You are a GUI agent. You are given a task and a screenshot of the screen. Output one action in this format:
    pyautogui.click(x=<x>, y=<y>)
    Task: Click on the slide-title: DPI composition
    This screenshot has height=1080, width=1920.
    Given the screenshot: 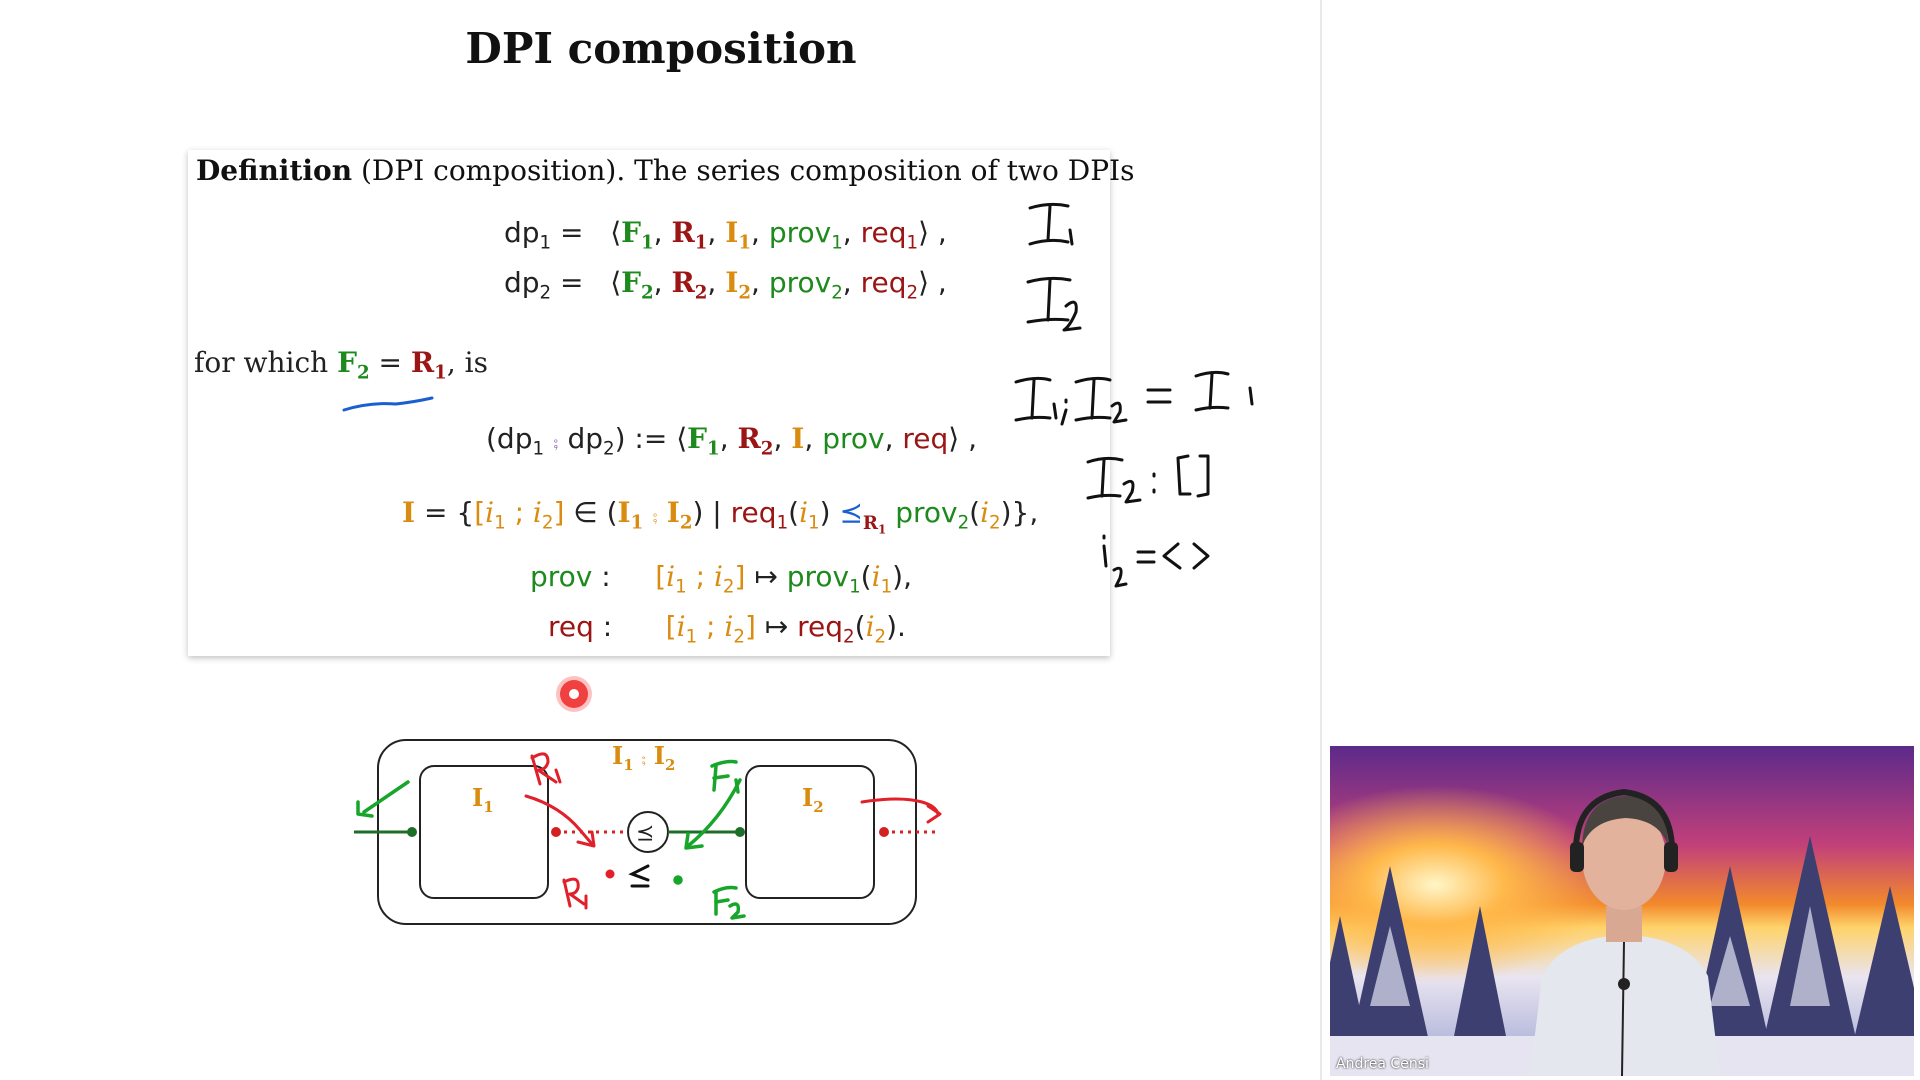 What is the action you would take?
    pyautogui.click(x=661, y=48)
    